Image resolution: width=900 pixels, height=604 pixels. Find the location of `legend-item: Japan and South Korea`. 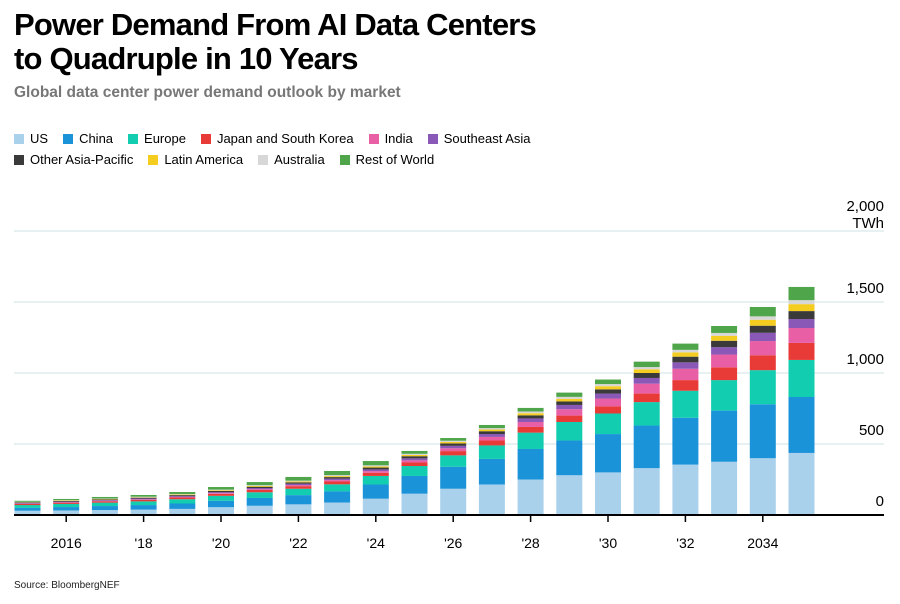

legend-item: Japan and South Korea is located at coordinates (277, 138).